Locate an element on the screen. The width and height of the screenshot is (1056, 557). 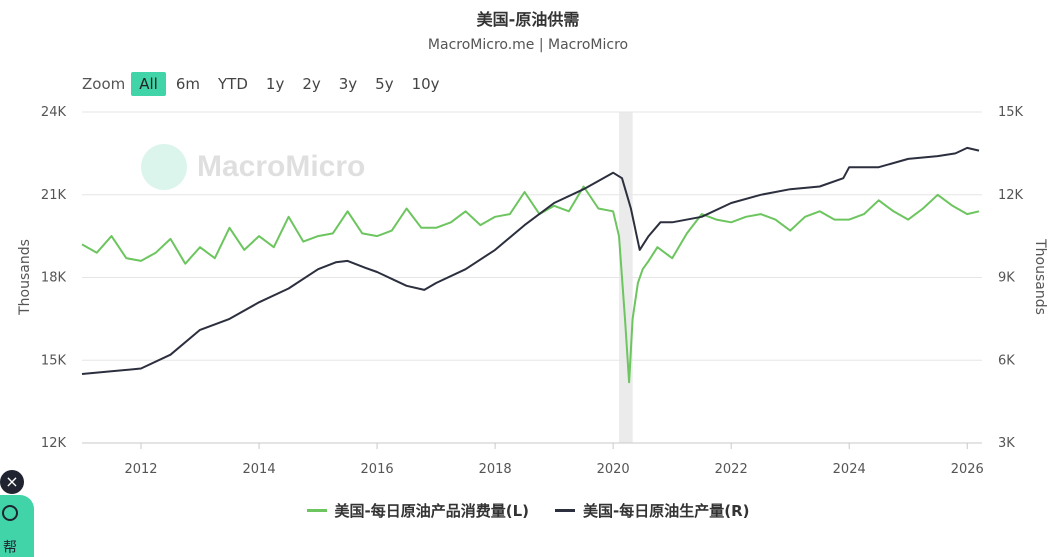
legend-item-production: 美国-每日原油生产量(R) is located at coordinates (652, 510).